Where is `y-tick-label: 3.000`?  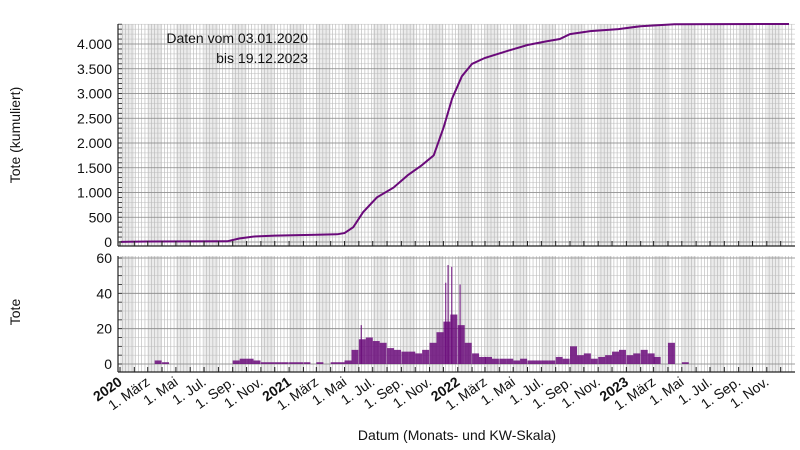
y-tick-label: 3.000 is located at coordinates (94, 94).